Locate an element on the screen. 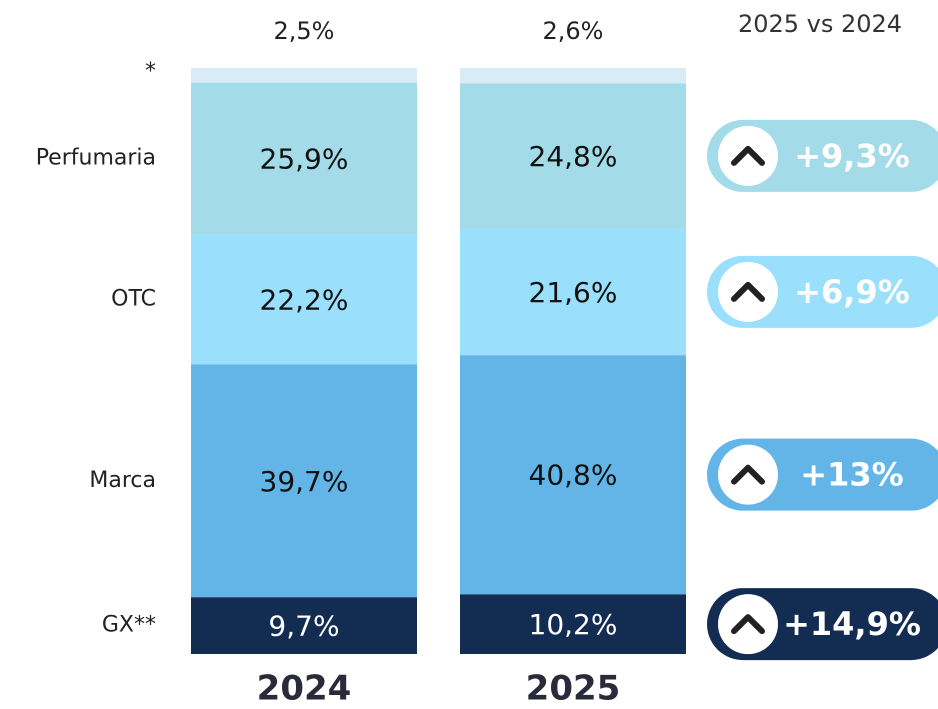  series-label: * is located at coordinates (150, 71).